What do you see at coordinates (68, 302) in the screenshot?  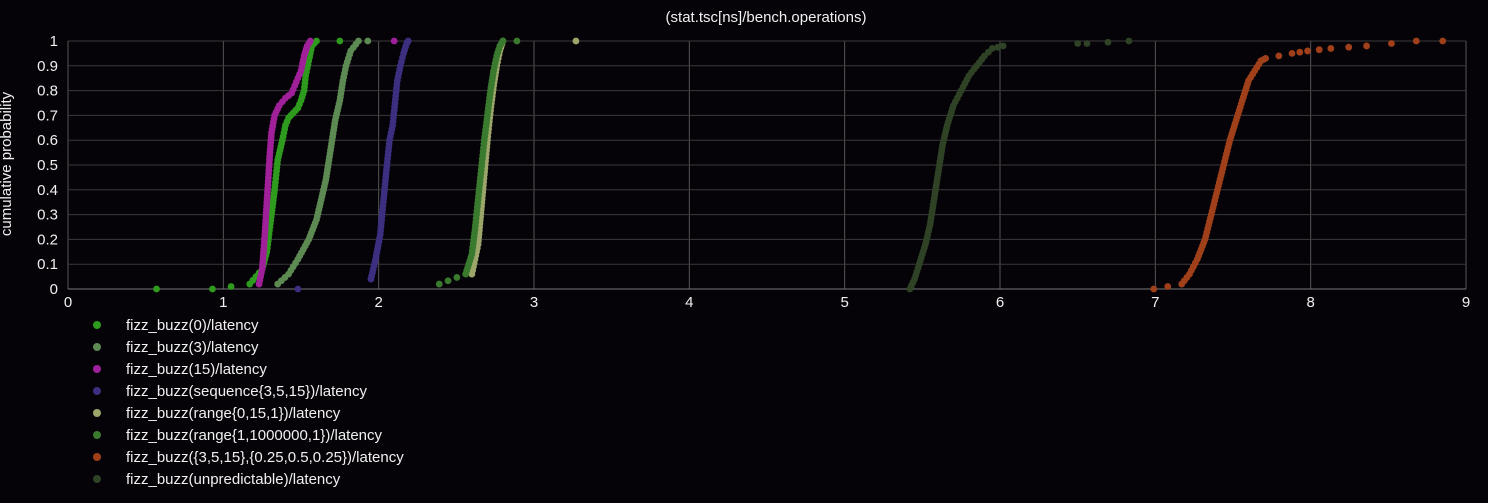 I see `x-tick-label: 0` at bounding box center [68, 302].